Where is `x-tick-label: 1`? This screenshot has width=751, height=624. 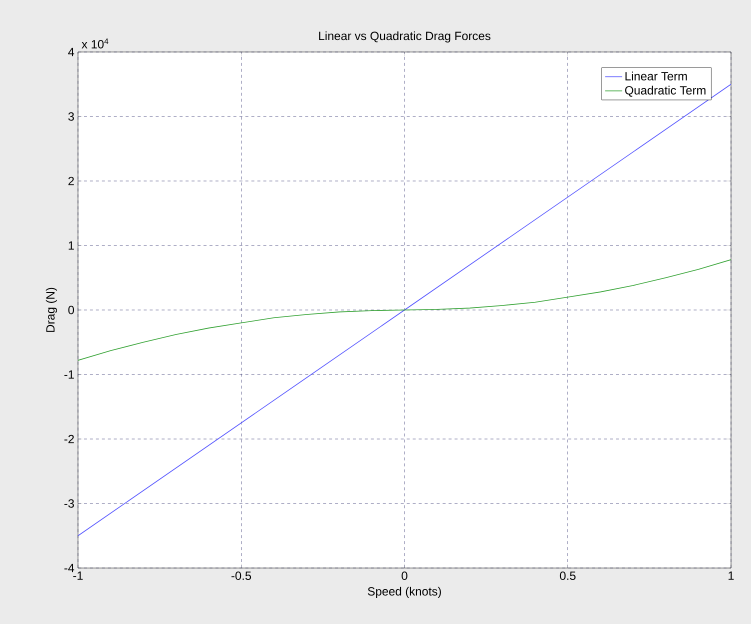 x-tick-label: 1 is located at coordinates (731, 576).